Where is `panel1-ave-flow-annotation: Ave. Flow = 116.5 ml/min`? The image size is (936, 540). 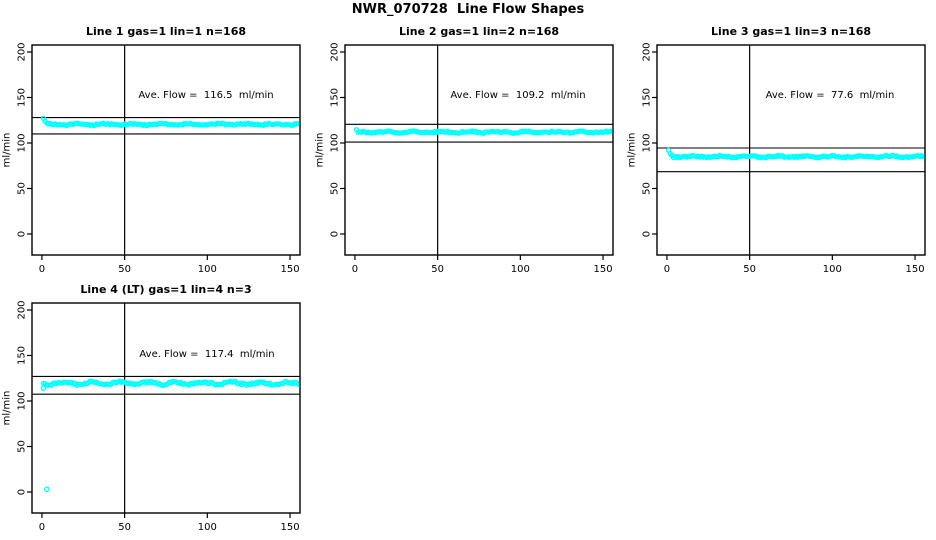 panel1-ave-flow-annotation: Ave. Flow = 116.5 ml/min is located at coordinates (206, 95).